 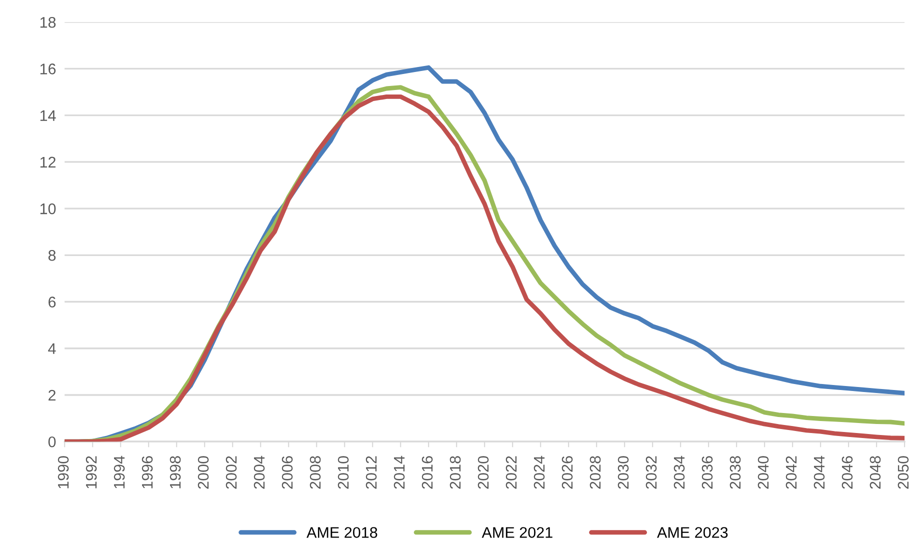 I want to click on x-tick-label: 2012, so click(x=371, y=472).